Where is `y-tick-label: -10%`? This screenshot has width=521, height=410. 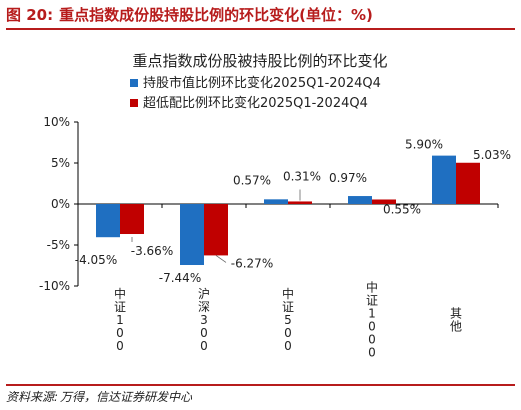
y-tick-label: -10% is located at coordinates (54, 286).